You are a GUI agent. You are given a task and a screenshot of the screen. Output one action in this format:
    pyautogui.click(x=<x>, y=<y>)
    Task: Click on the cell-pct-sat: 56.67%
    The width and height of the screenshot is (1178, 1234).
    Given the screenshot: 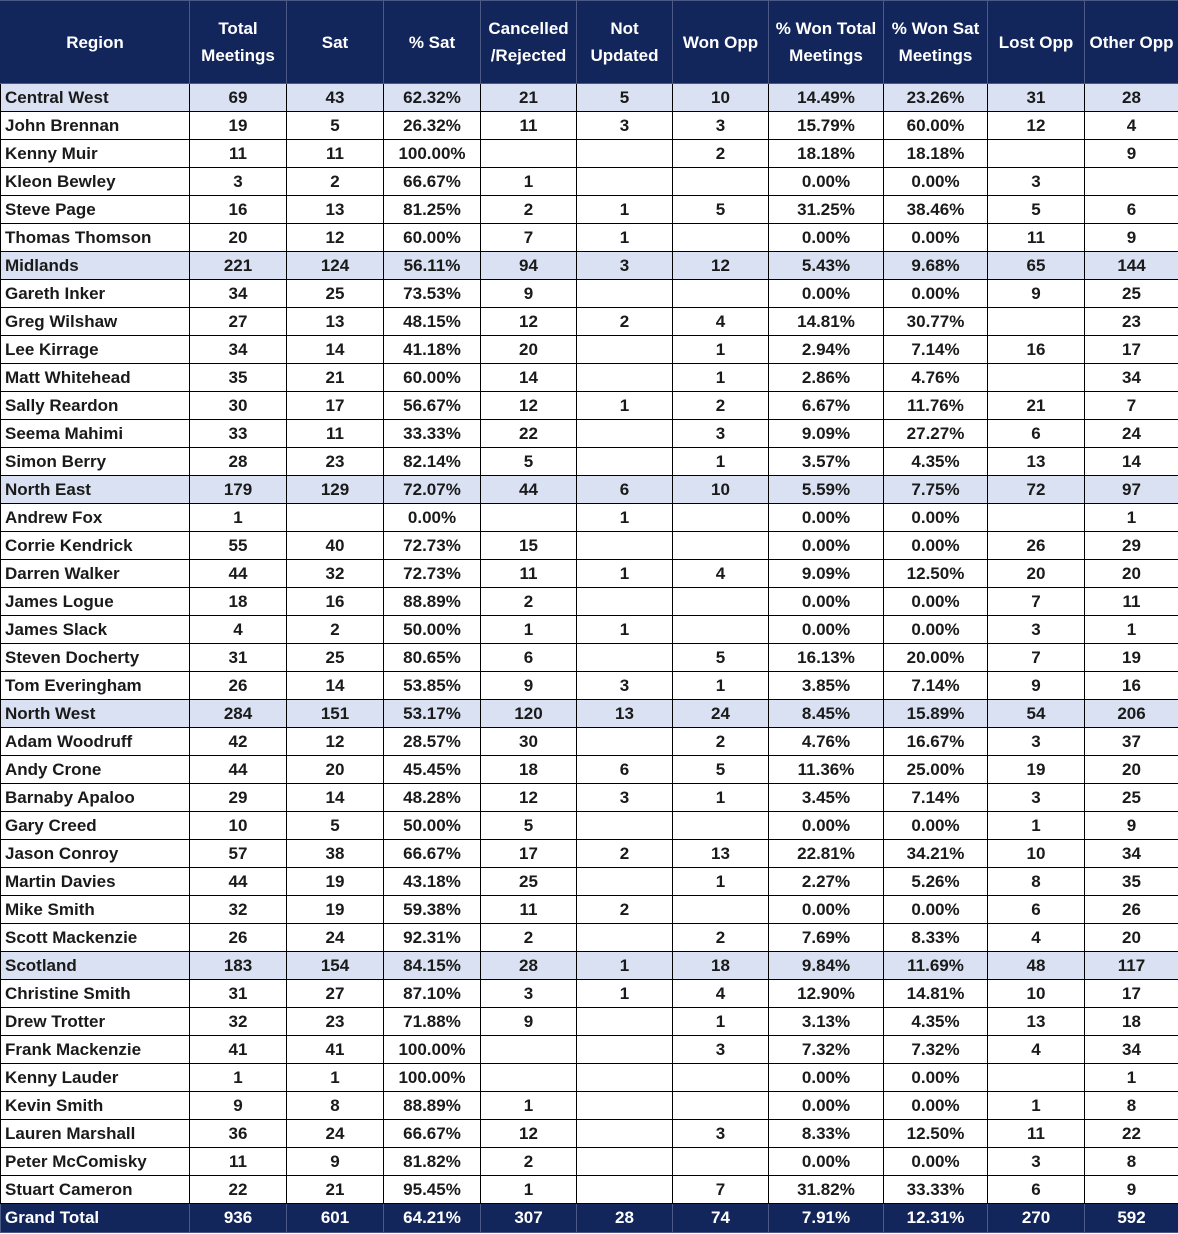 What is the action you would take?
    pyautogui.click(x=432, y=405)
    